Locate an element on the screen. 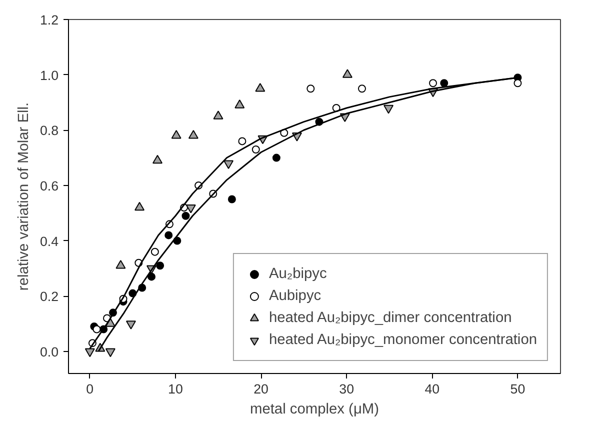  x-tick-label: 50 is located at coordinates (518, 389).